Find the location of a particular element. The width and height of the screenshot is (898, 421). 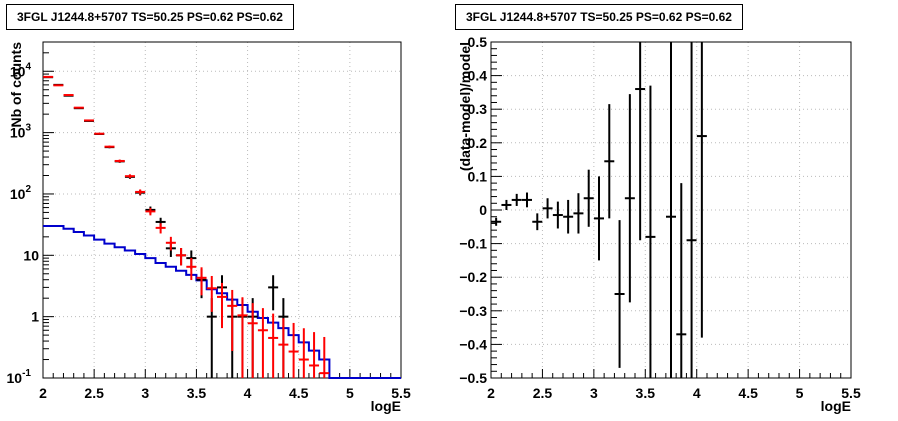

y-tick-label: 0.5 is located at coordinates (478, 42).